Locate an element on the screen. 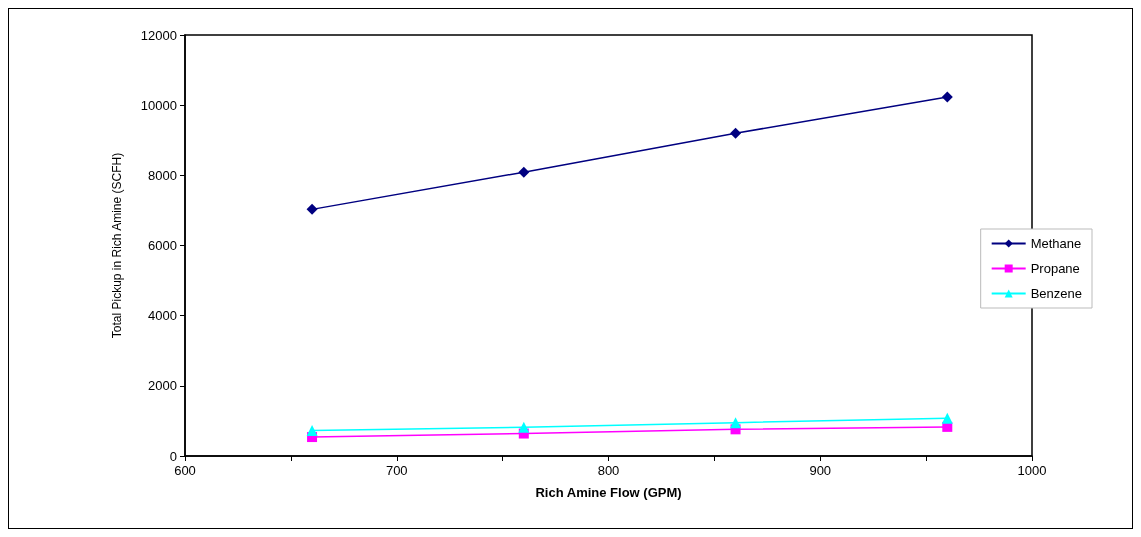 This screenshot has width=1141, height=537. x-tick-label: 900 is located at coordinates (820, 470).